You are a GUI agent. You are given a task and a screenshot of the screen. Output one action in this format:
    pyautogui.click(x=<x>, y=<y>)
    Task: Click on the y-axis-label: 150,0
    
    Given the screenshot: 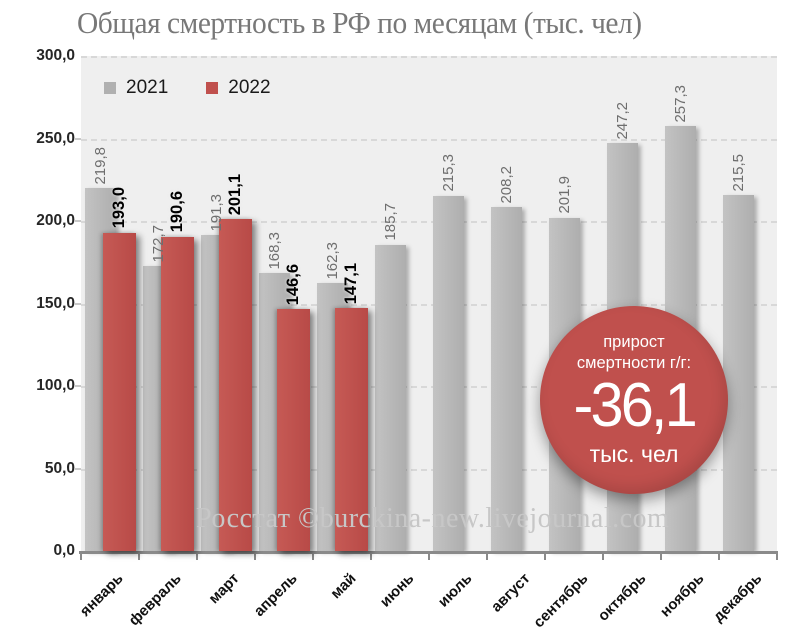 What is the action you would take?
    pyautogui.click(x=55, y=303)
    